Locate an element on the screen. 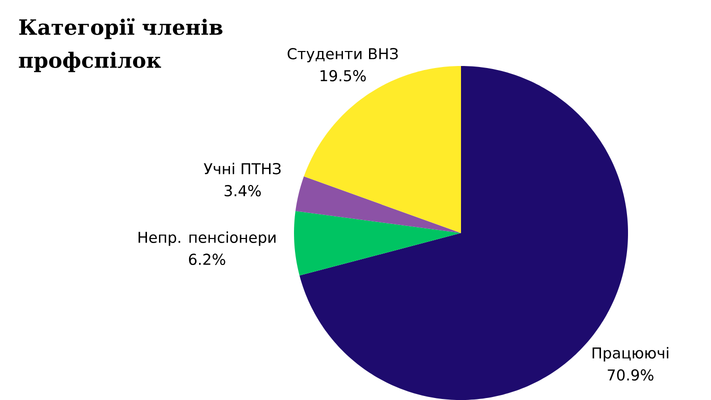 This screenshot has height=400, width=711. slice-label: Студенти ВНЗ is located at coordinates (343, 55).